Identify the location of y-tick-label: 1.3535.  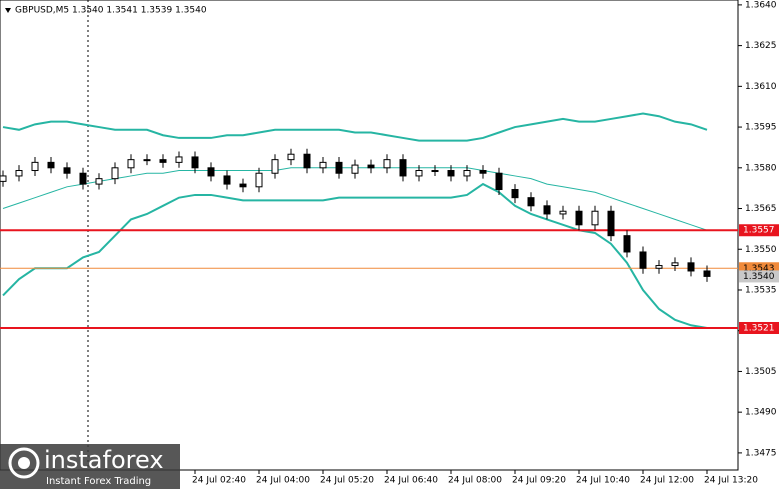
(761, 290).